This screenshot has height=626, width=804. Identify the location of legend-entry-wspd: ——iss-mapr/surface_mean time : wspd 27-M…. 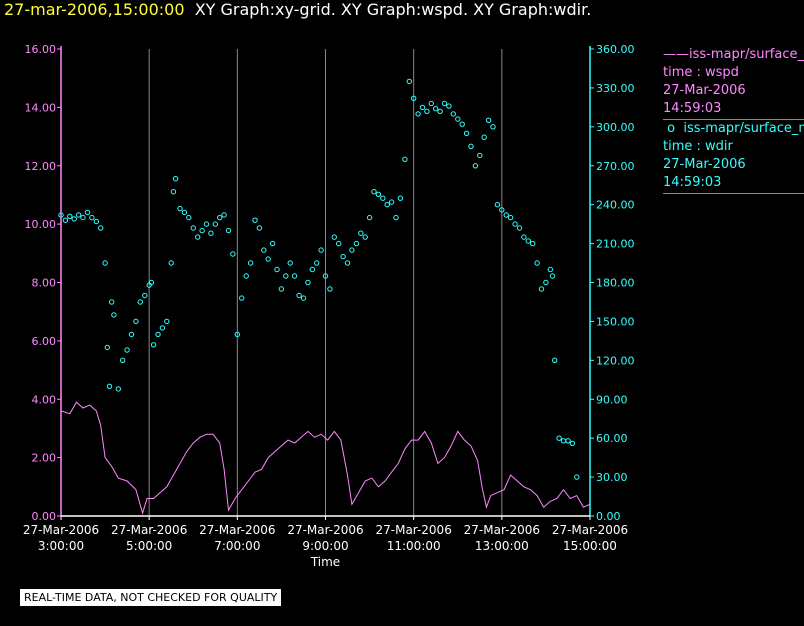
(733, 82).